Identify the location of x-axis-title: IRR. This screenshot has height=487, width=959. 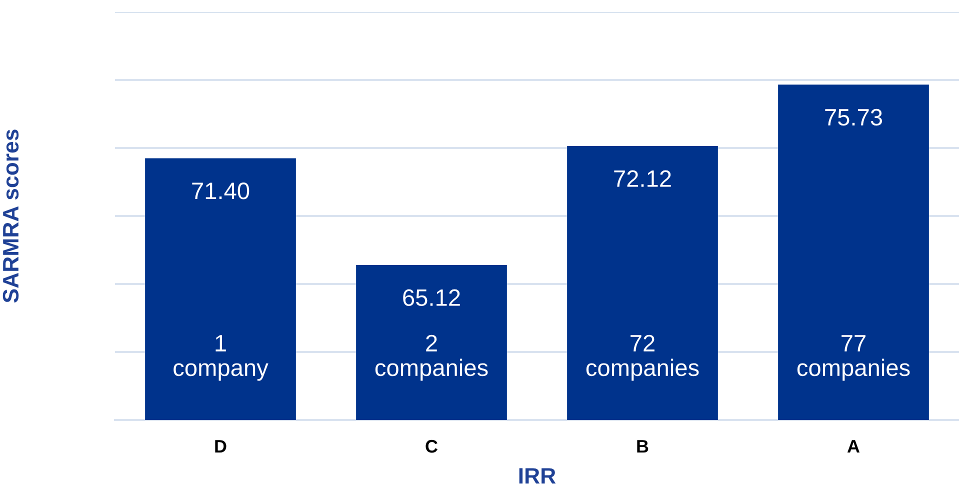
(537, 476).